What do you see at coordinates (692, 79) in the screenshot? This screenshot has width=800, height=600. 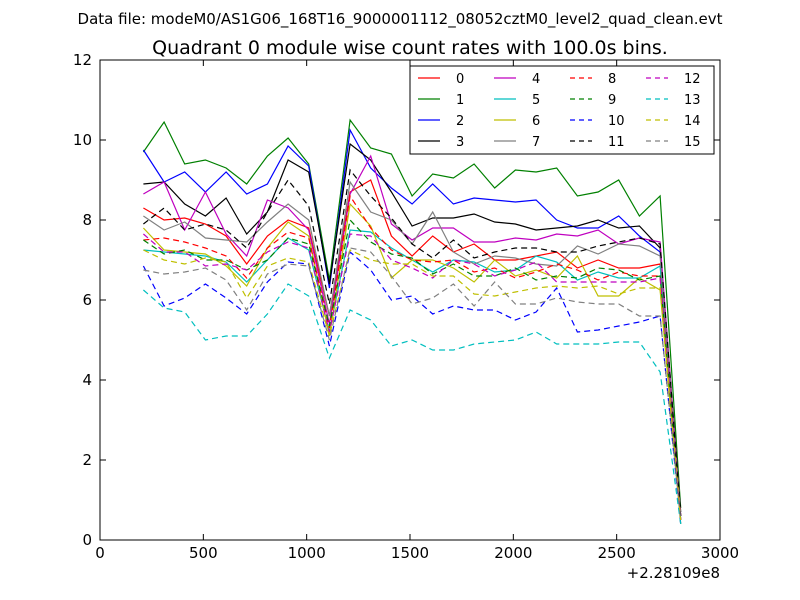 I see `legend-label-12: 12` at bounding box center [692, 79].